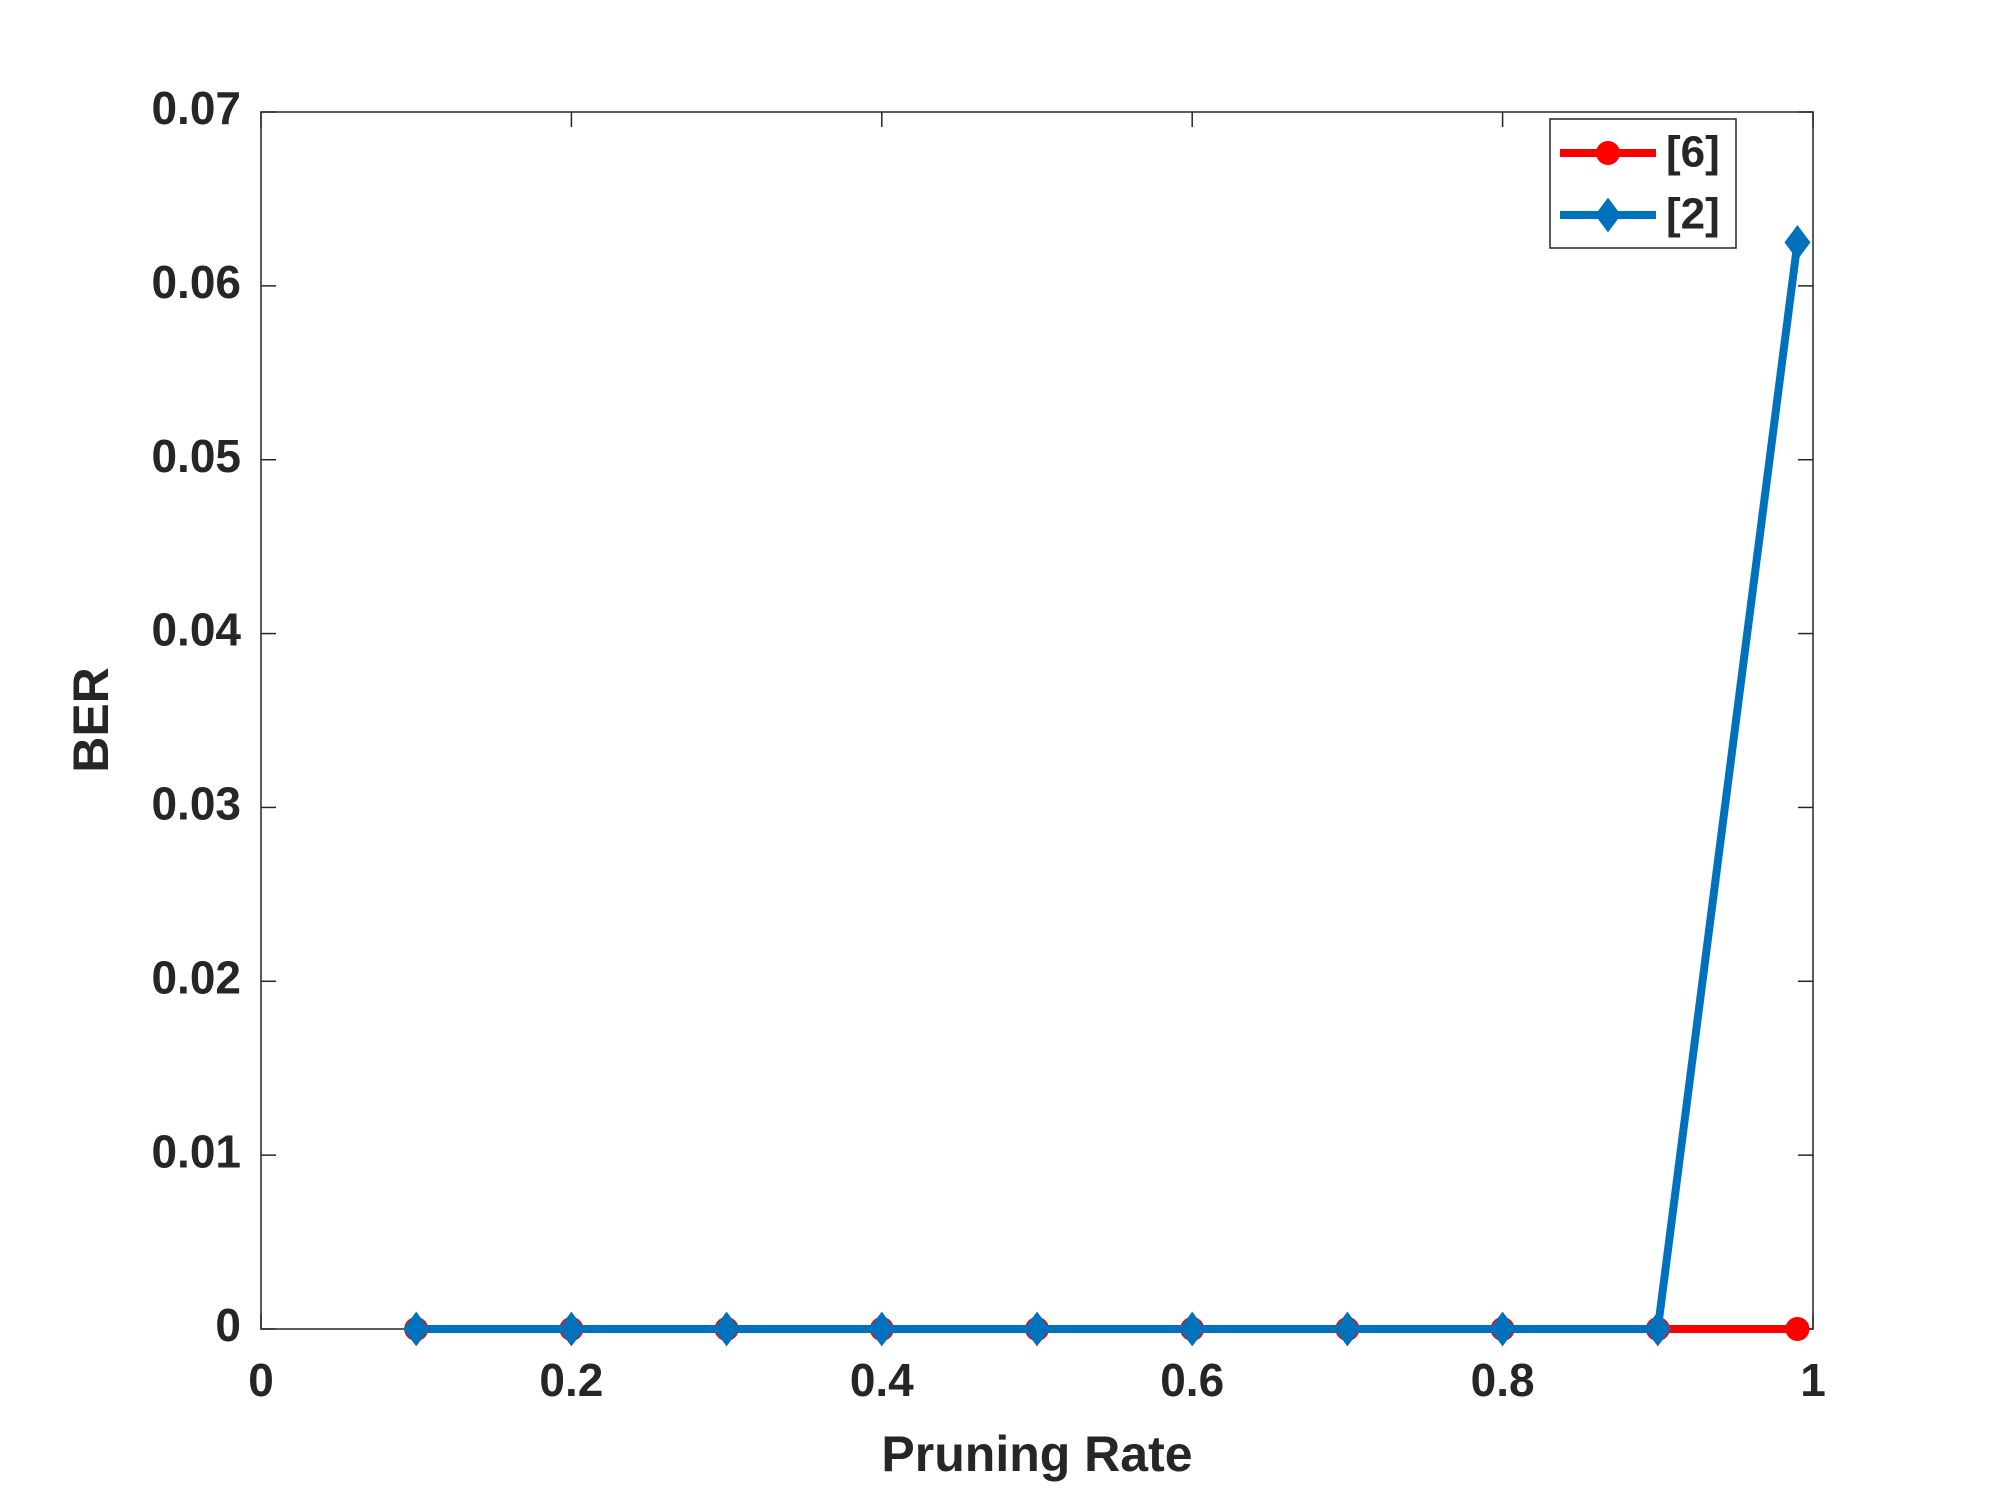  What do you see at coordinates (196, 108) in the screenshot?
I see `y-tick-label: 0.07` at bounding box center [196, 108].